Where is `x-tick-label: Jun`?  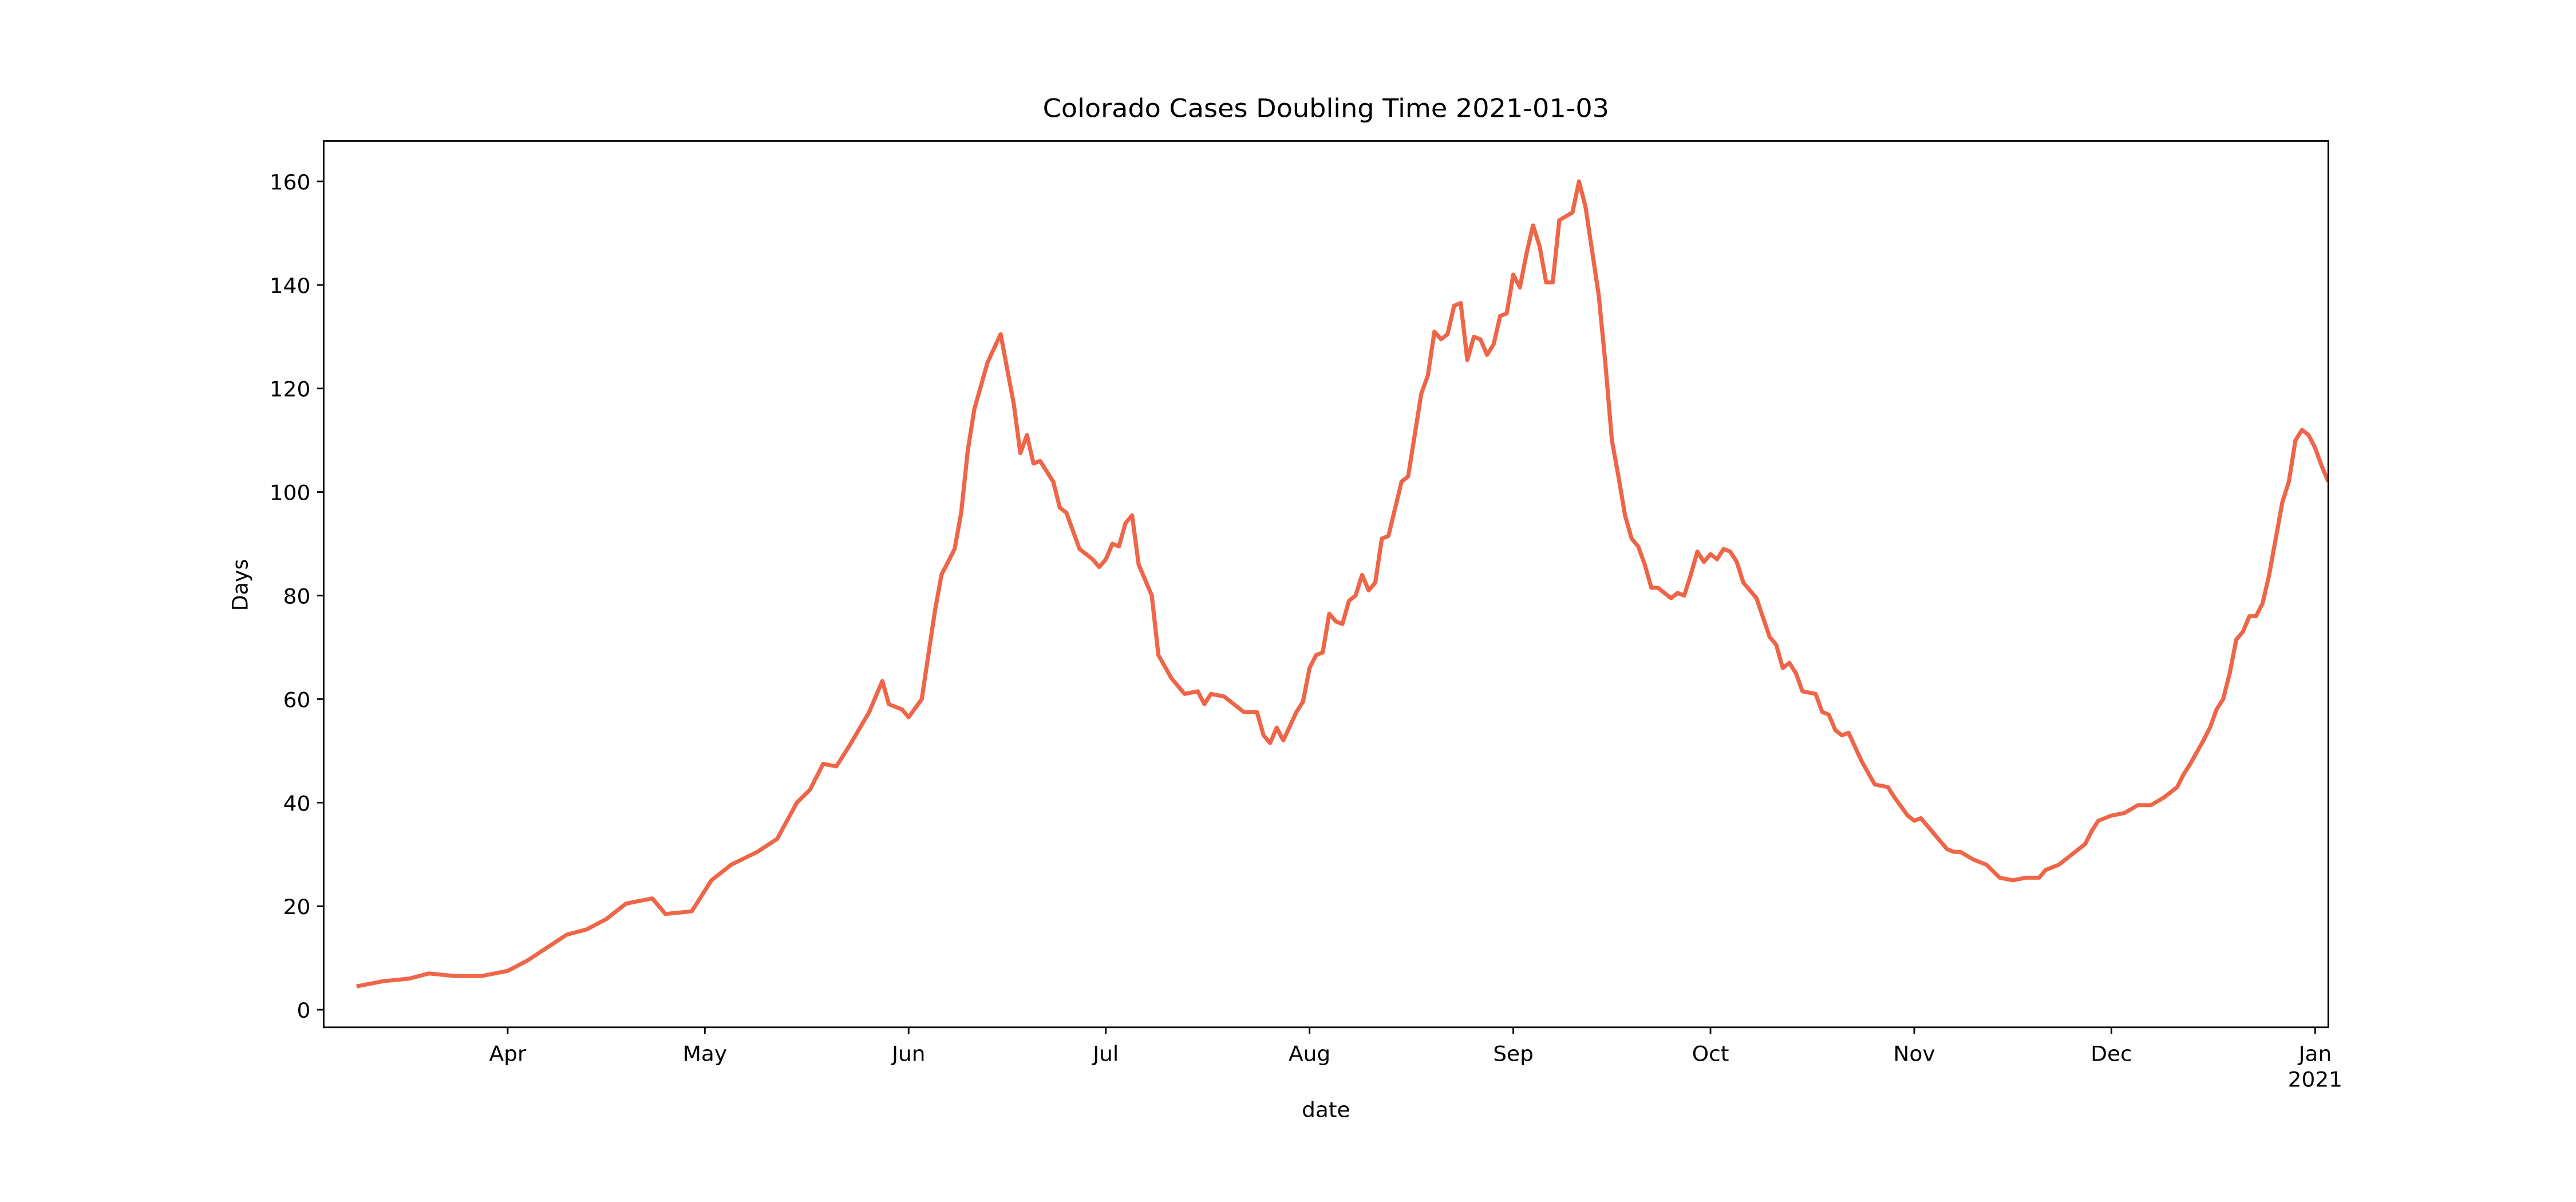
x-tick-label: Jun is located at coordinates (908, 1054).